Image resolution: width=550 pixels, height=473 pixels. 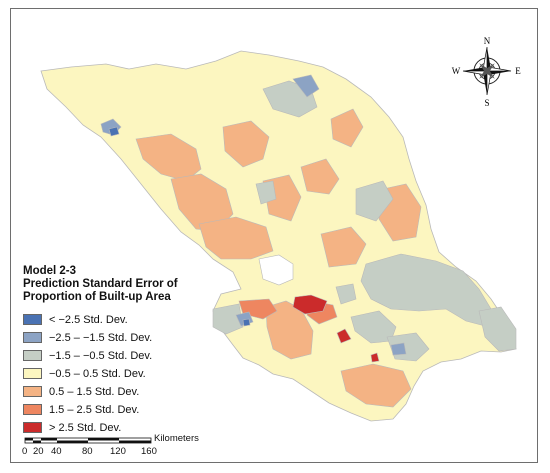 I want to click on scale-tick-label: 120, so click(x=118, y=451).